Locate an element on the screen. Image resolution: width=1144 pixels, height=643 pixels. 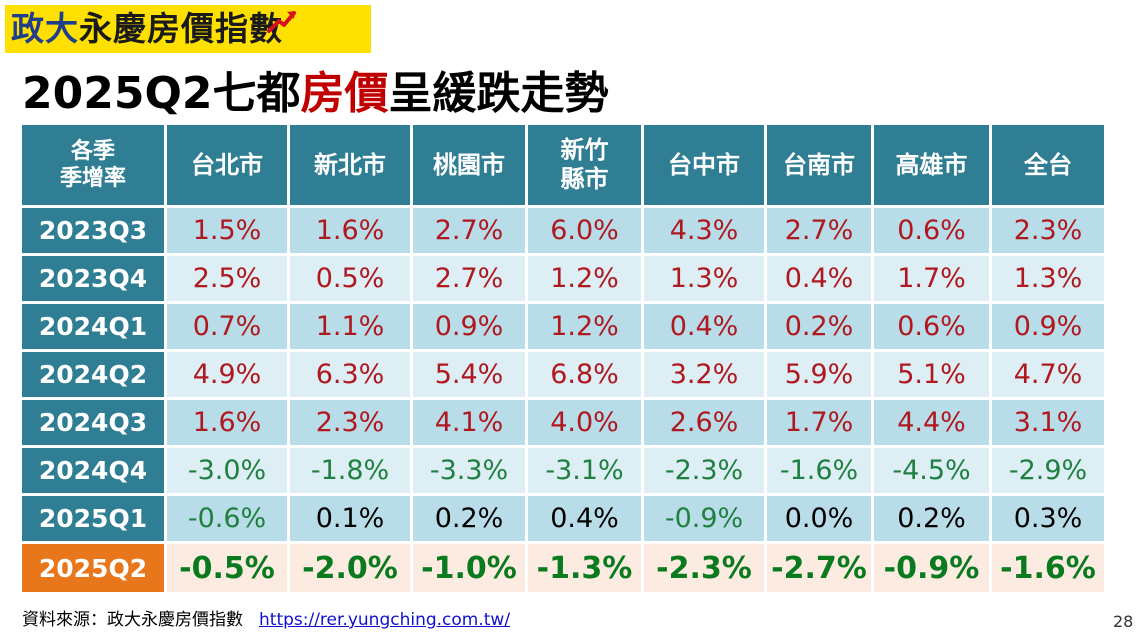
column-header-line1: 新竹 is located at coordinates (584, 150).